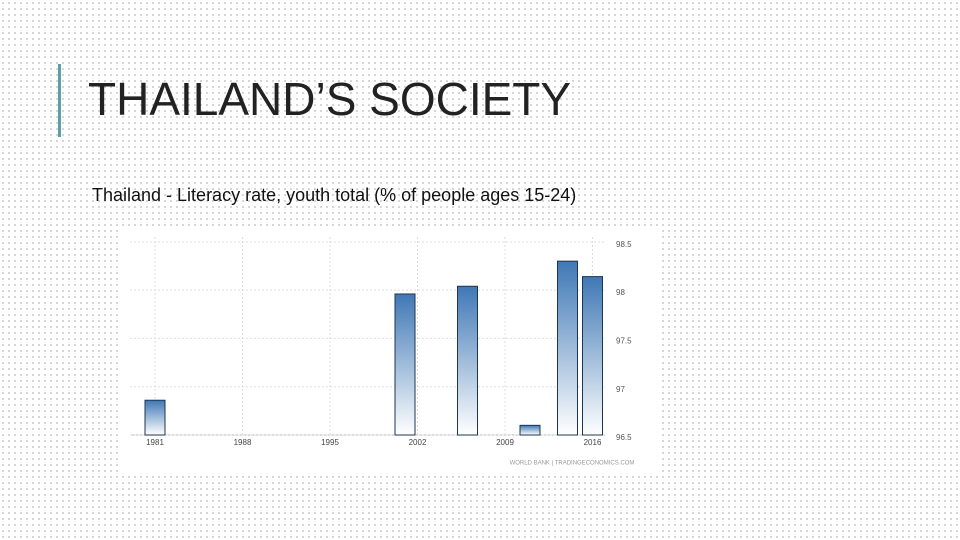  What do you see at coordinates (624, 244) in the screenshot?
I see `y-tick-label: 98.5` at bounding box center [624, 244].